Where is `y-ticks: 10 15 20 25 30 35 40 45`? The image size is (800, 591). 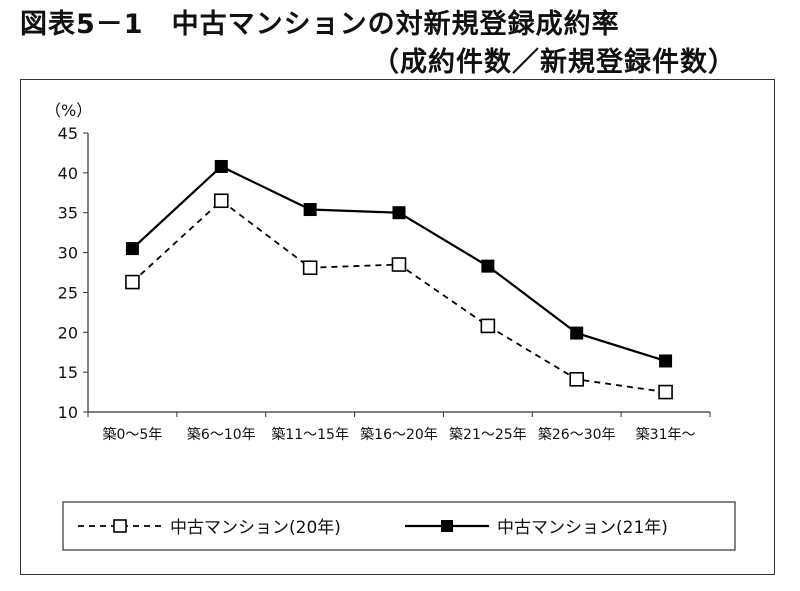 y-ticks: 10 15 20 25 30 35 40 45 is located at coordinates (73, 273).